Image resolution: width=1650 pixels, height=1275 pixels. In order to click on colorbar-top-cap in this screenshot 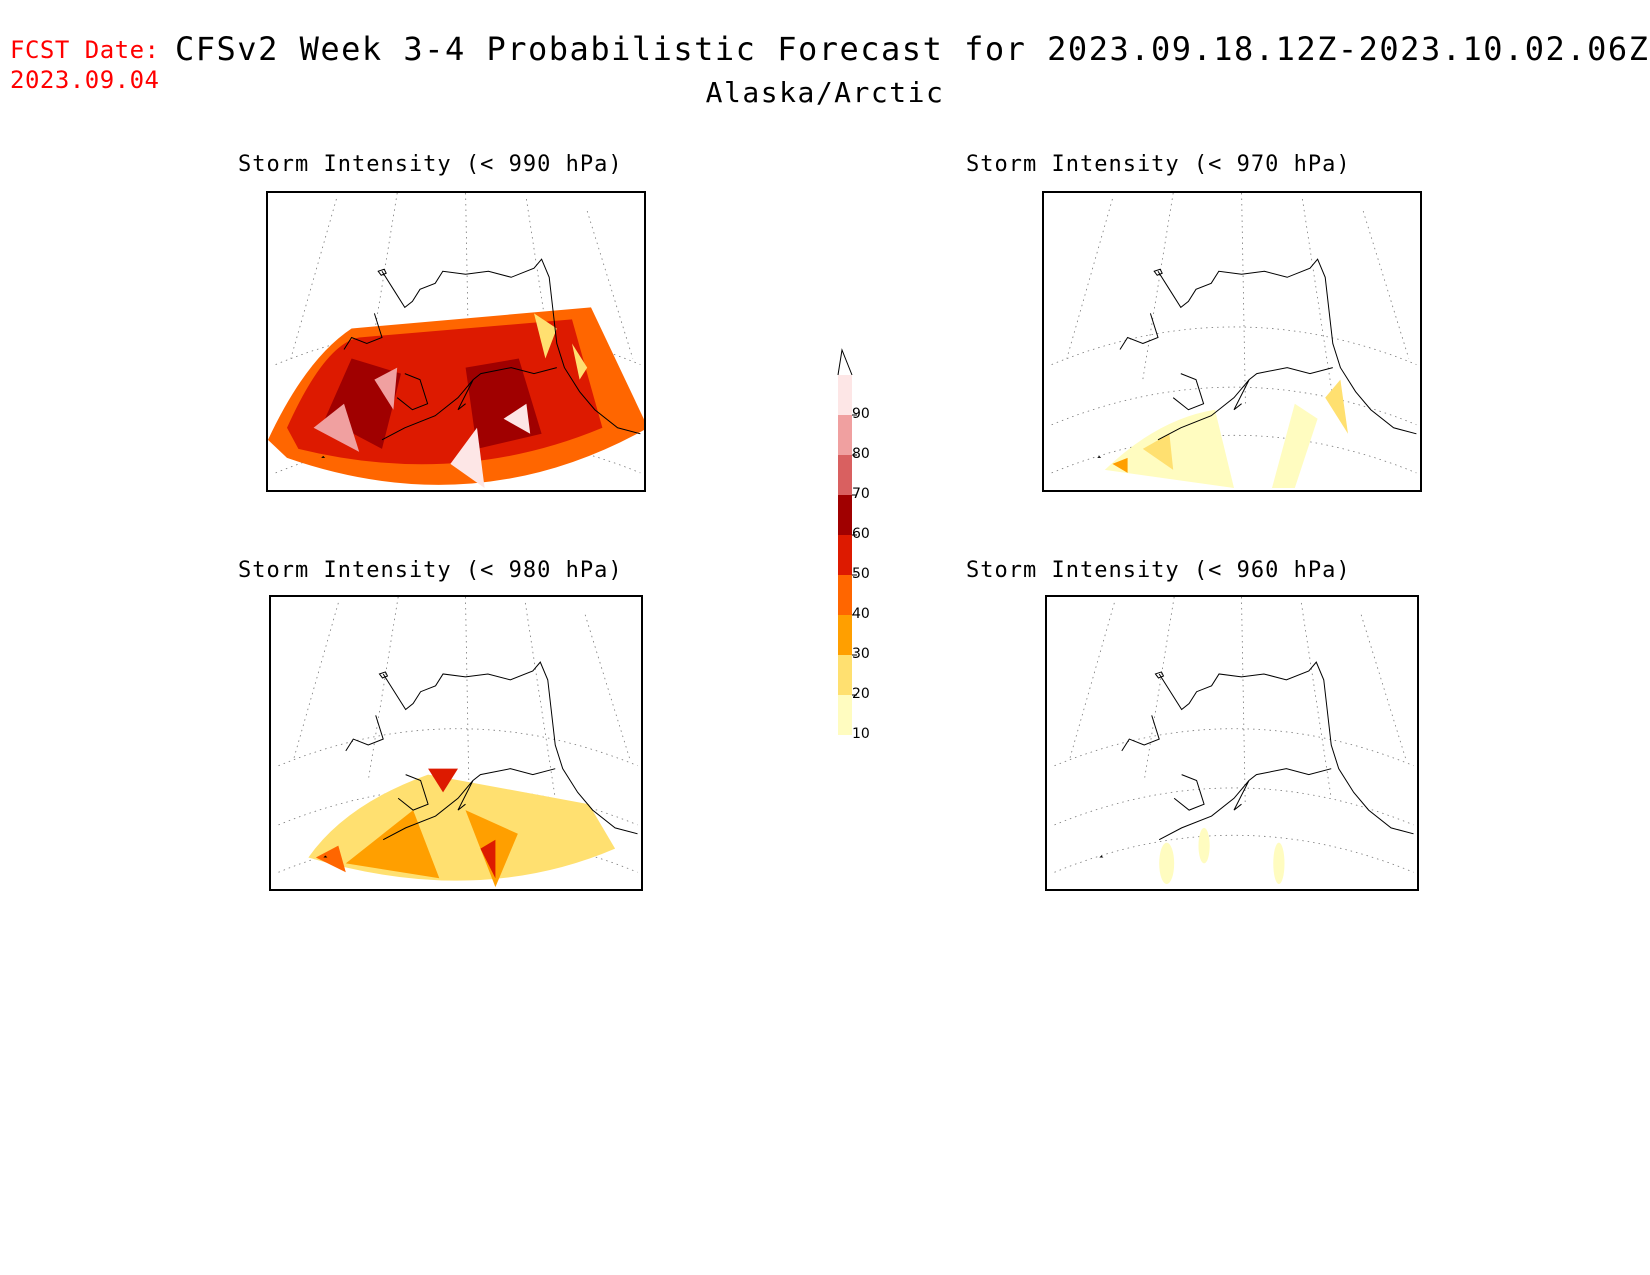, I will do `click(845, 362)`.